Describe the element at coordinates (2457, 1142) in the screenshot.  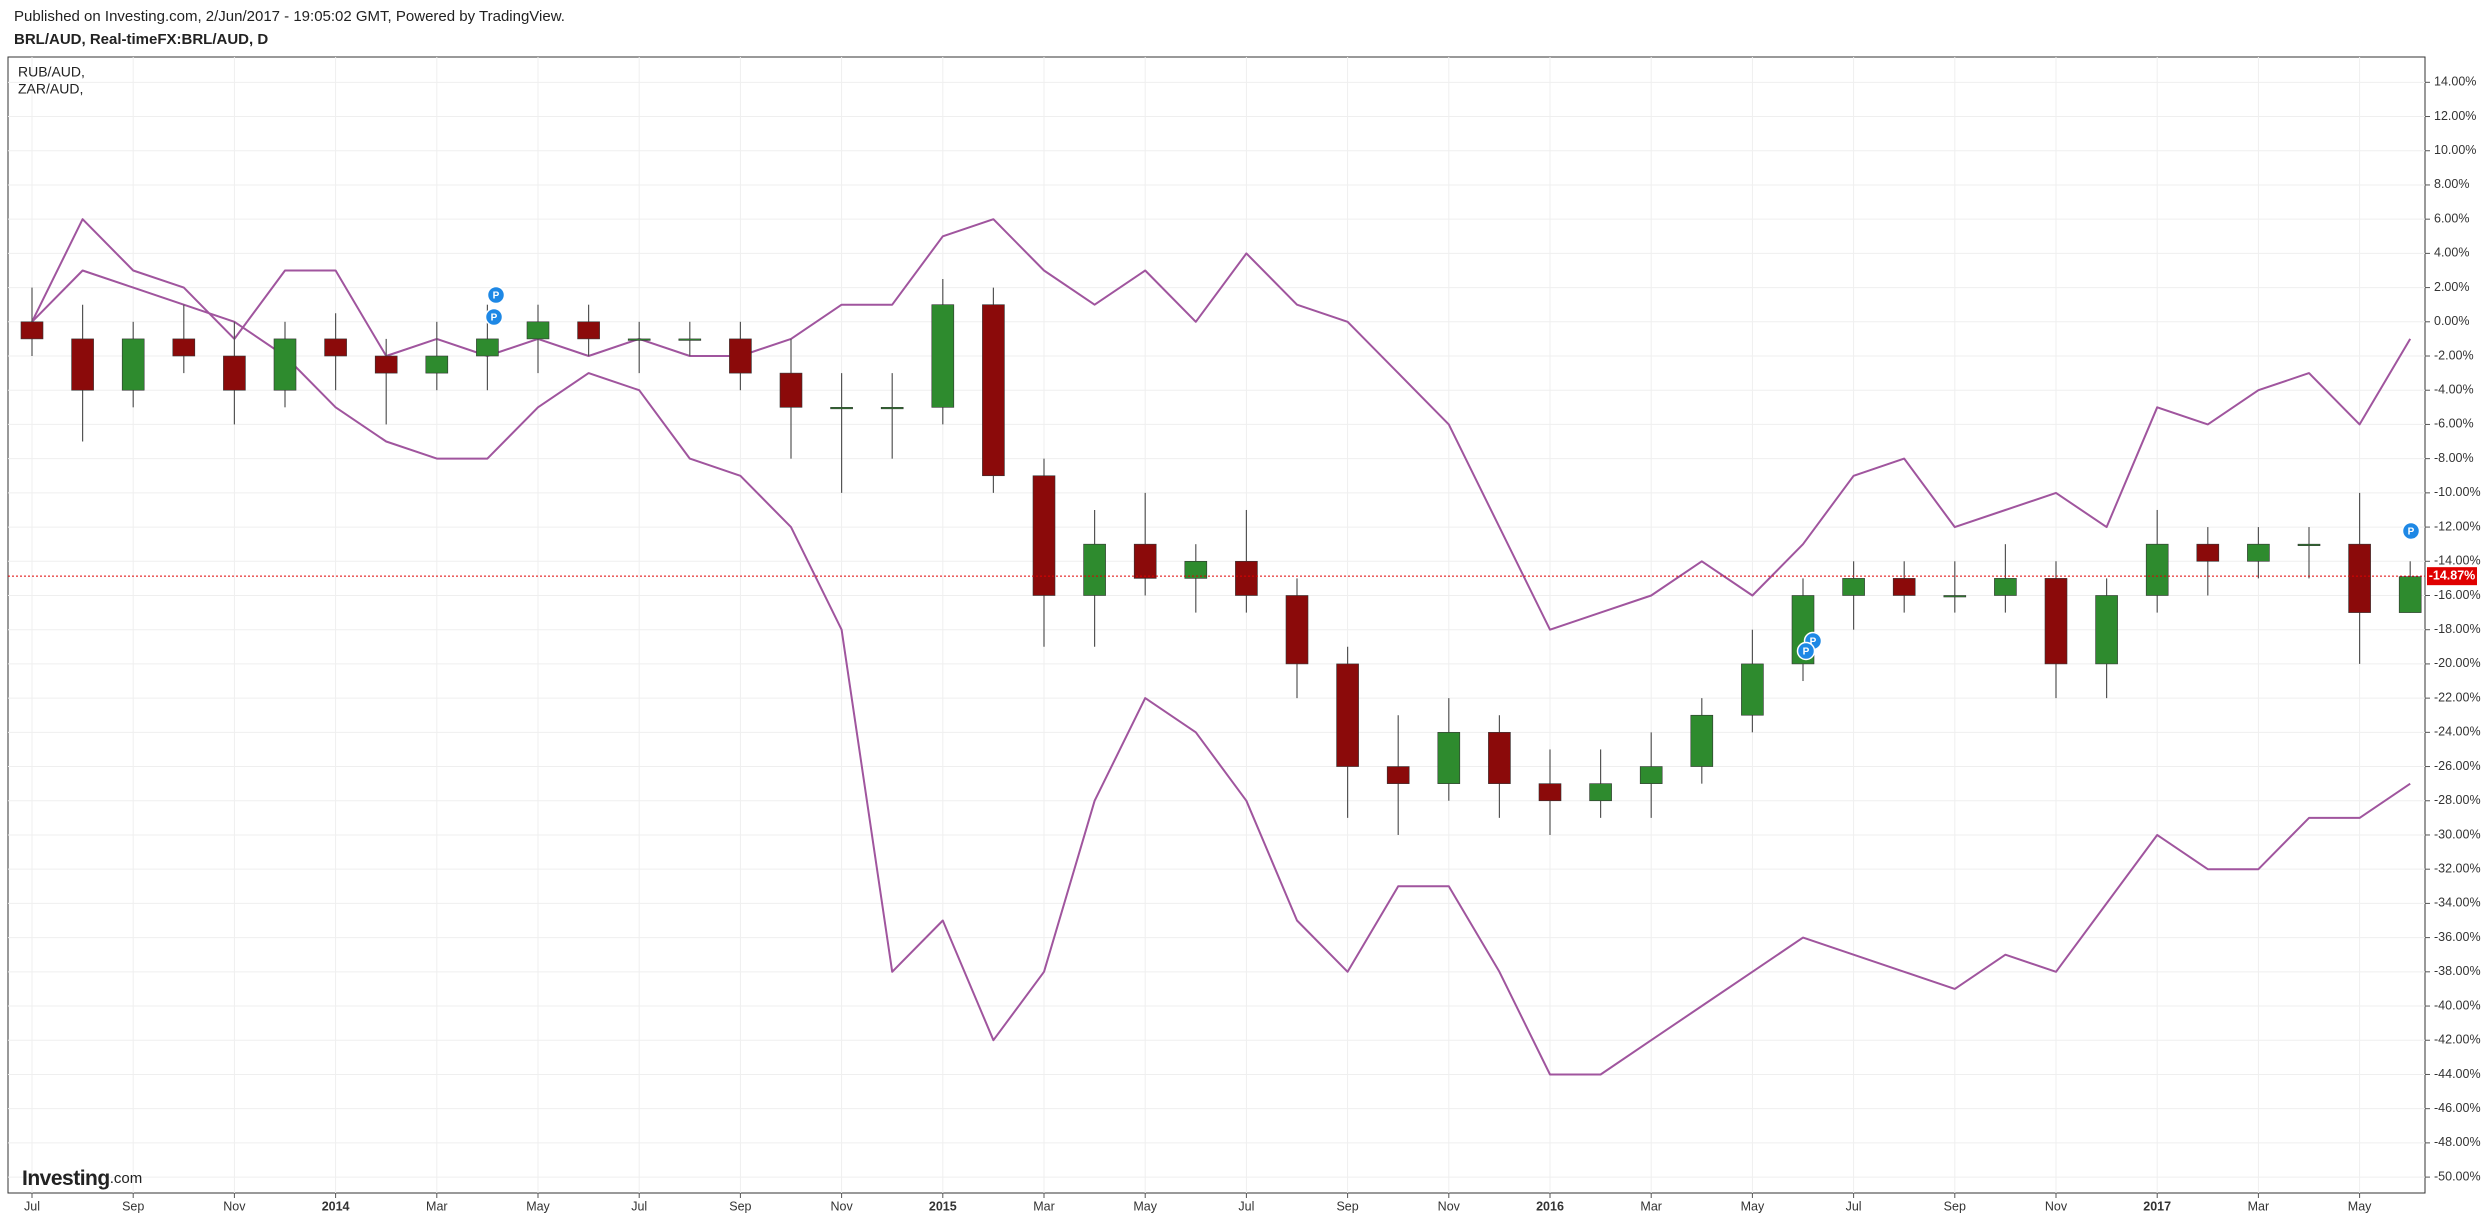
I see `y-tick-label: -48.00%` at that location.